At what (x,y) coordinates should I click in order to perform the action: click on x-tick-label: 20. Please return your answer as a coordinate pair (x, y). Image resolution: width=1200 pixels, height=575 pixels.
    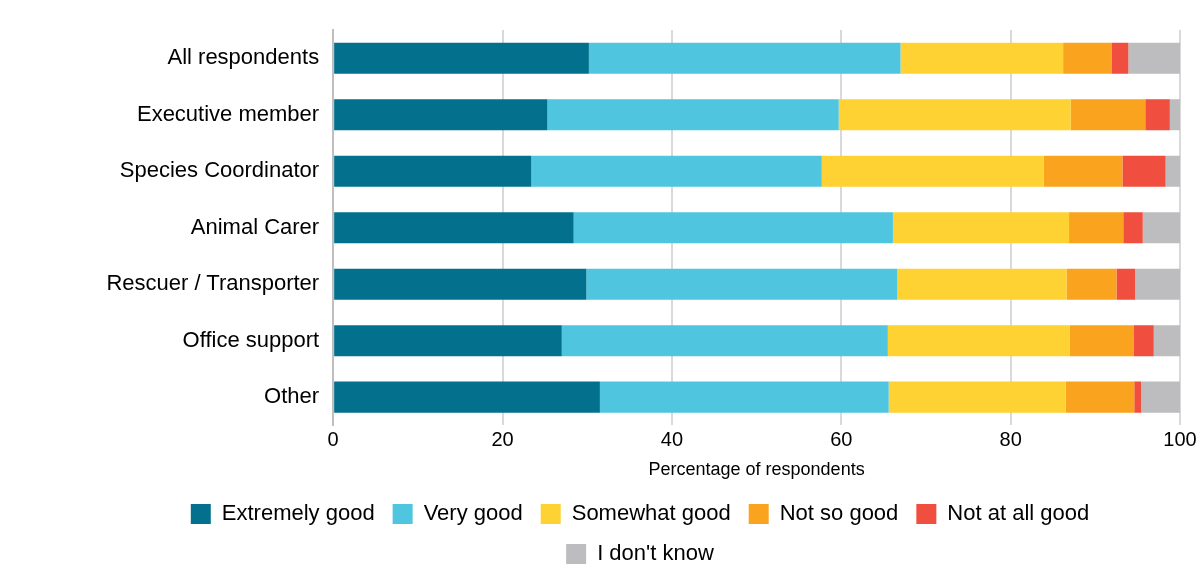
    Looking at the image, I should click on (502, 438).